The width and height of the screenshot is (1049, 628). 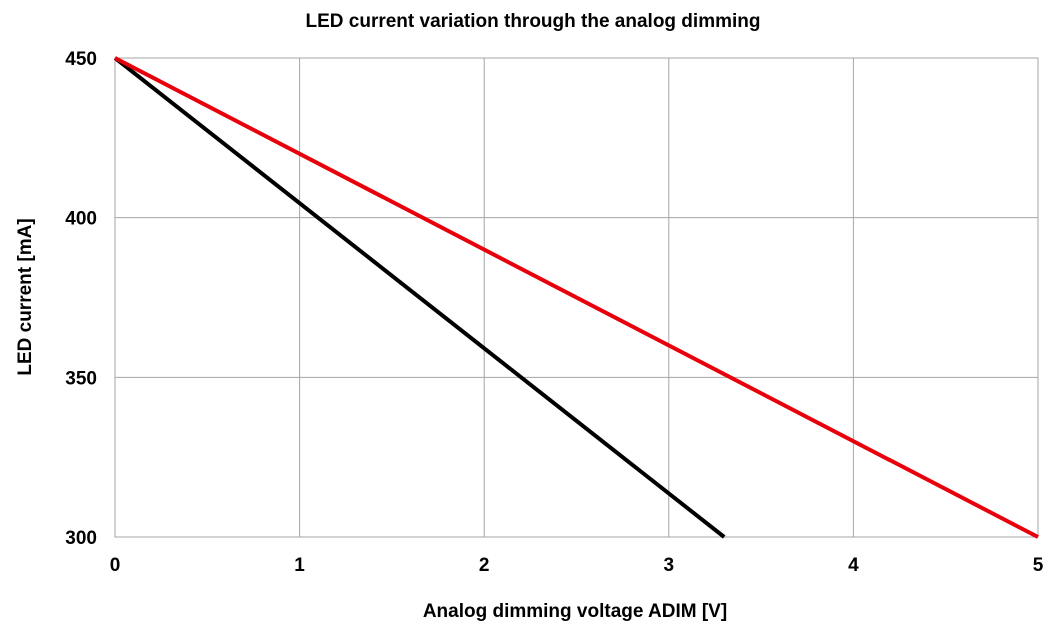 I want to click on y-tick-labels: 300 350 400 450, so click(x=81, y=299).